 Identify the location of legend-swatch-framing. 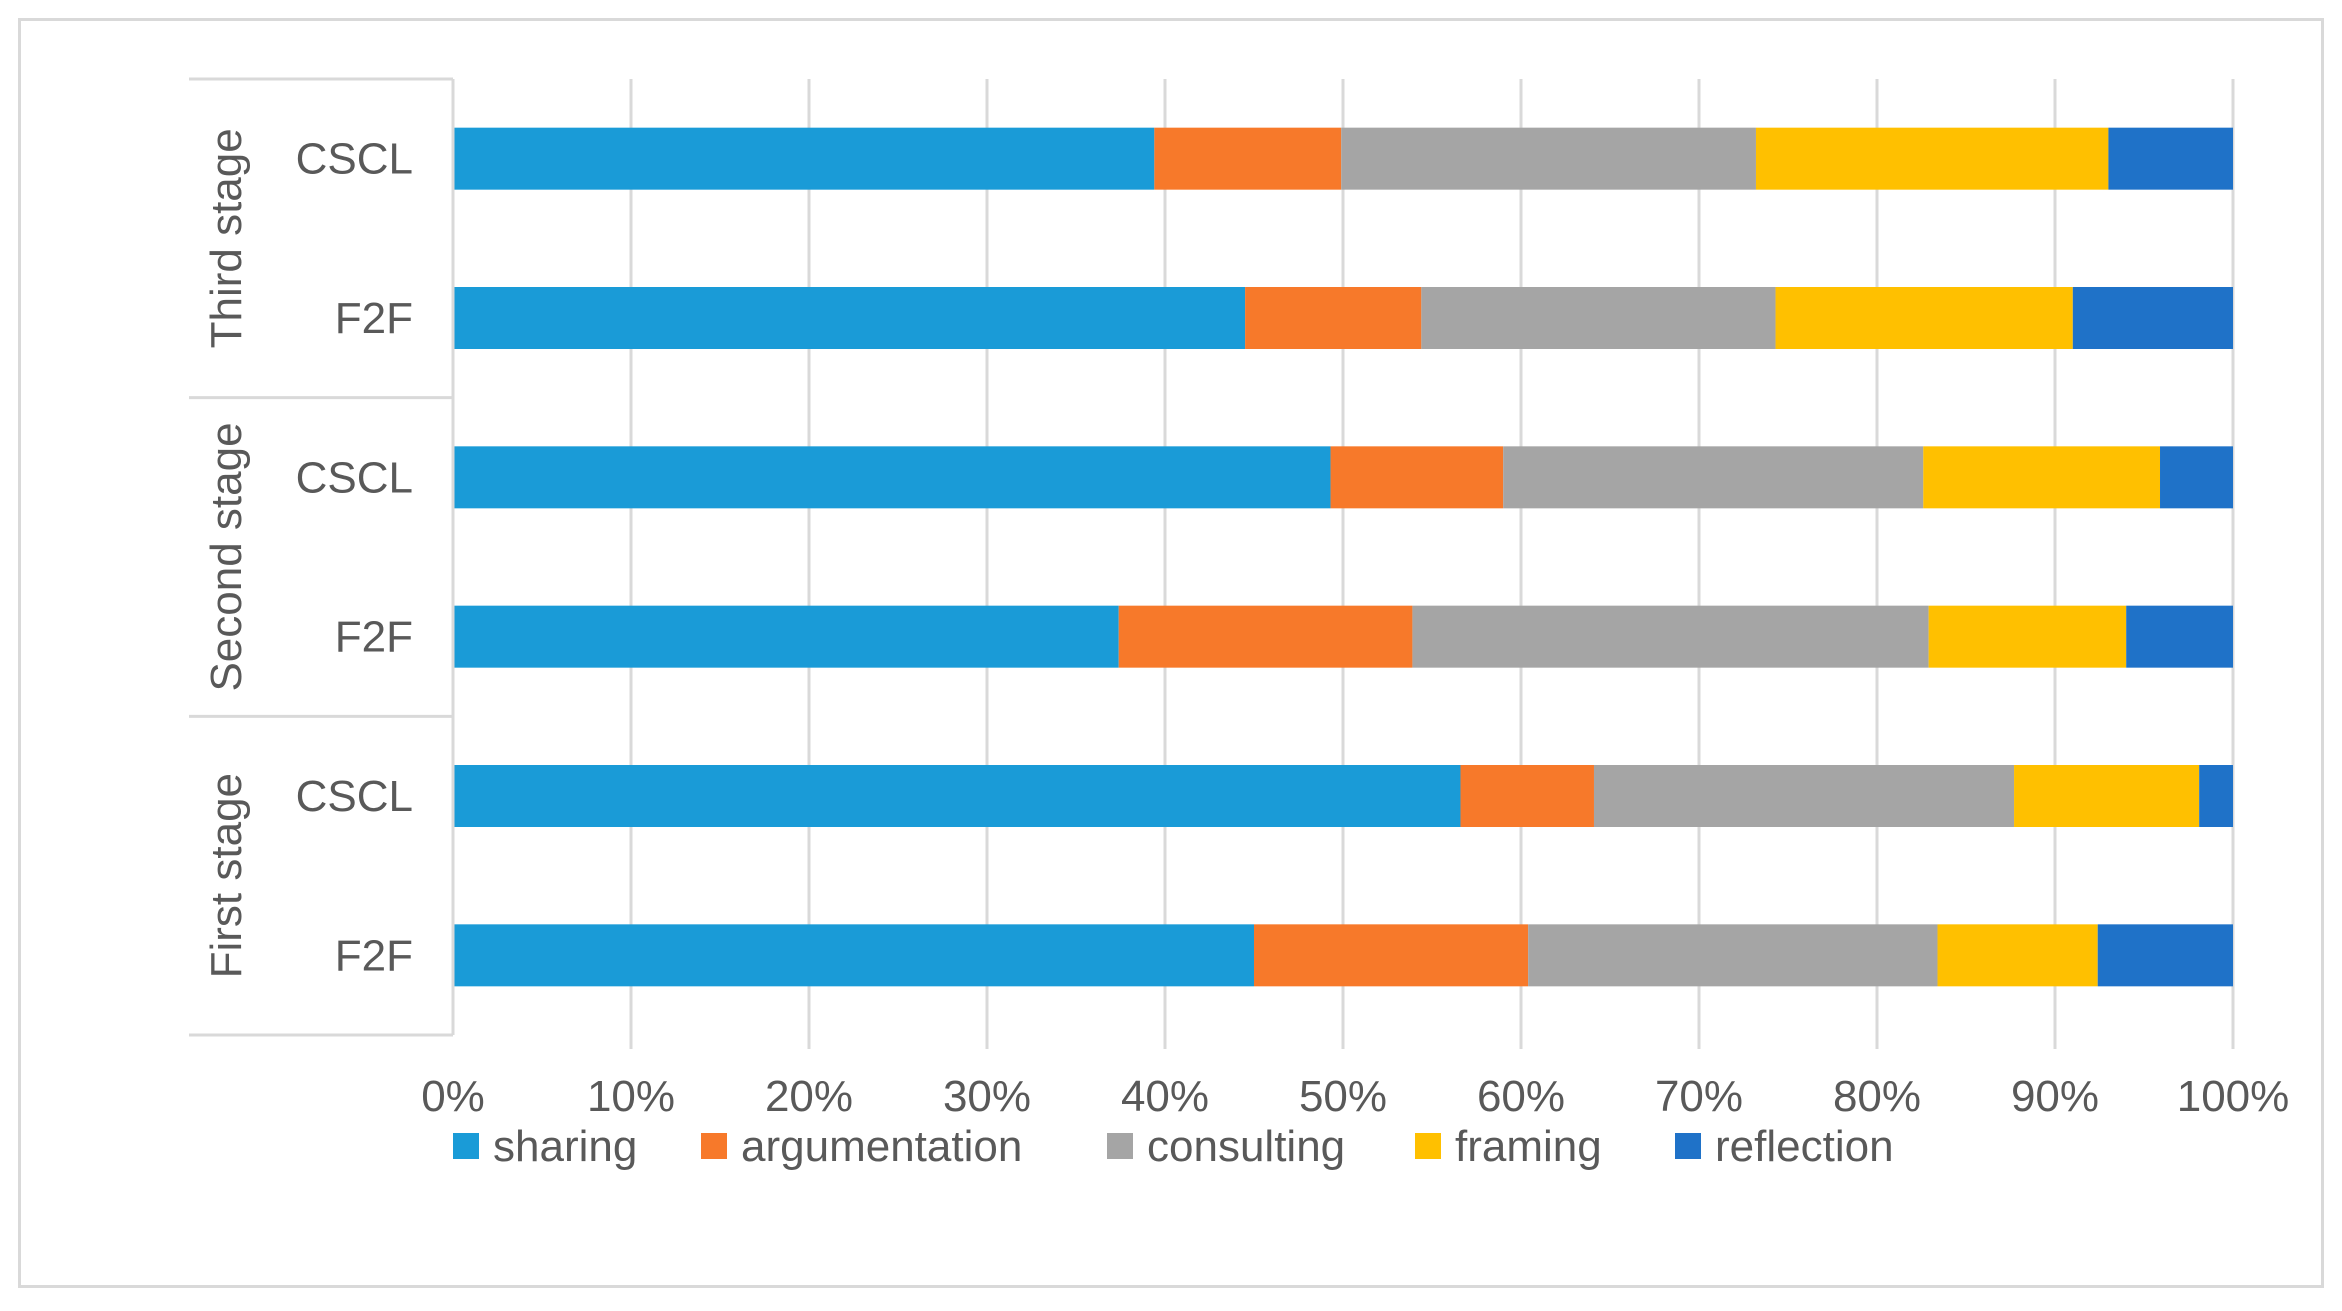
(1428, 1146).